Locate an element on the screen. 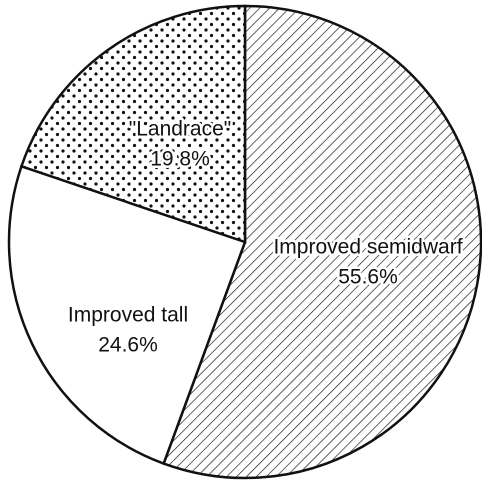  slice-label: Improved tall is located at coordinates (128, 315).